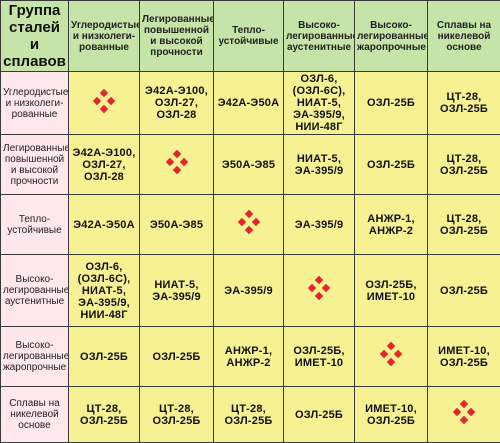 The width and height of the screenshot is (500, 443). I want to click on column-header: Тепло-устойчивые, so click(249, 36).